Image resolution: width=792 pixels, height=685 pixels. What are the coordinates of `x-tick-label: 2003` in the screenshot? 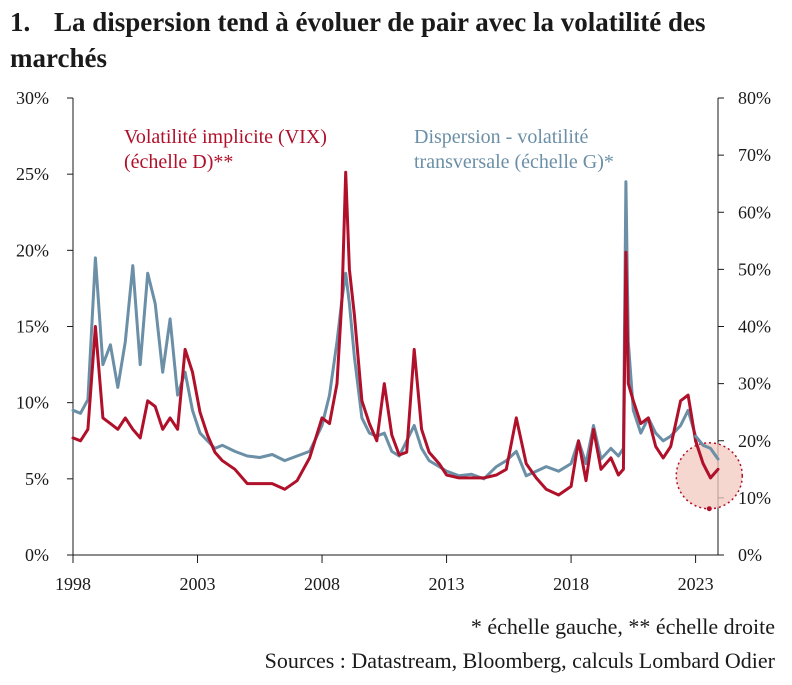 It's located at (198, 584).